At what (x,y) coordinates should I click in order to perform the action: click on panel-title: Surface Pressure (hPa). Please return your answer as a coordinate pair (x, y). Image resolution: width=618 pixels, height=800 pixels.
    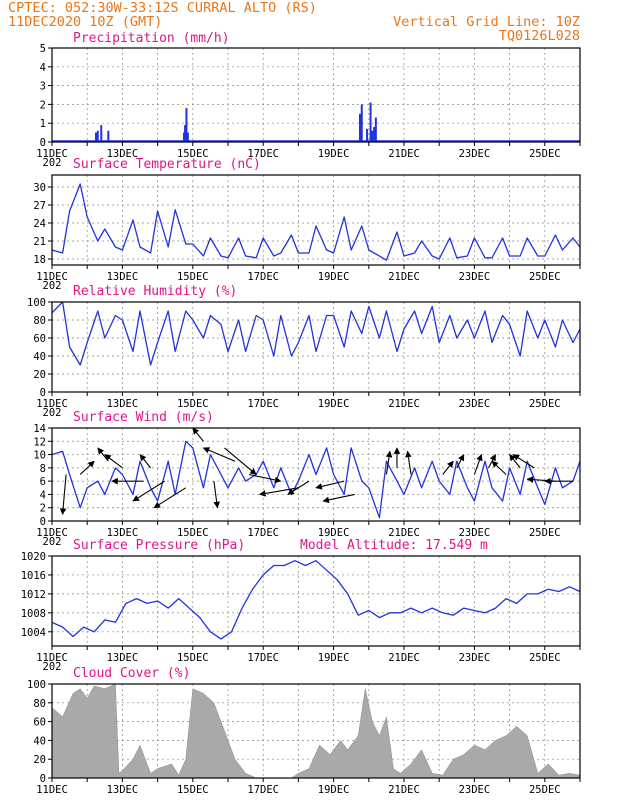
    Looking at the image, I should click on (159, 545).